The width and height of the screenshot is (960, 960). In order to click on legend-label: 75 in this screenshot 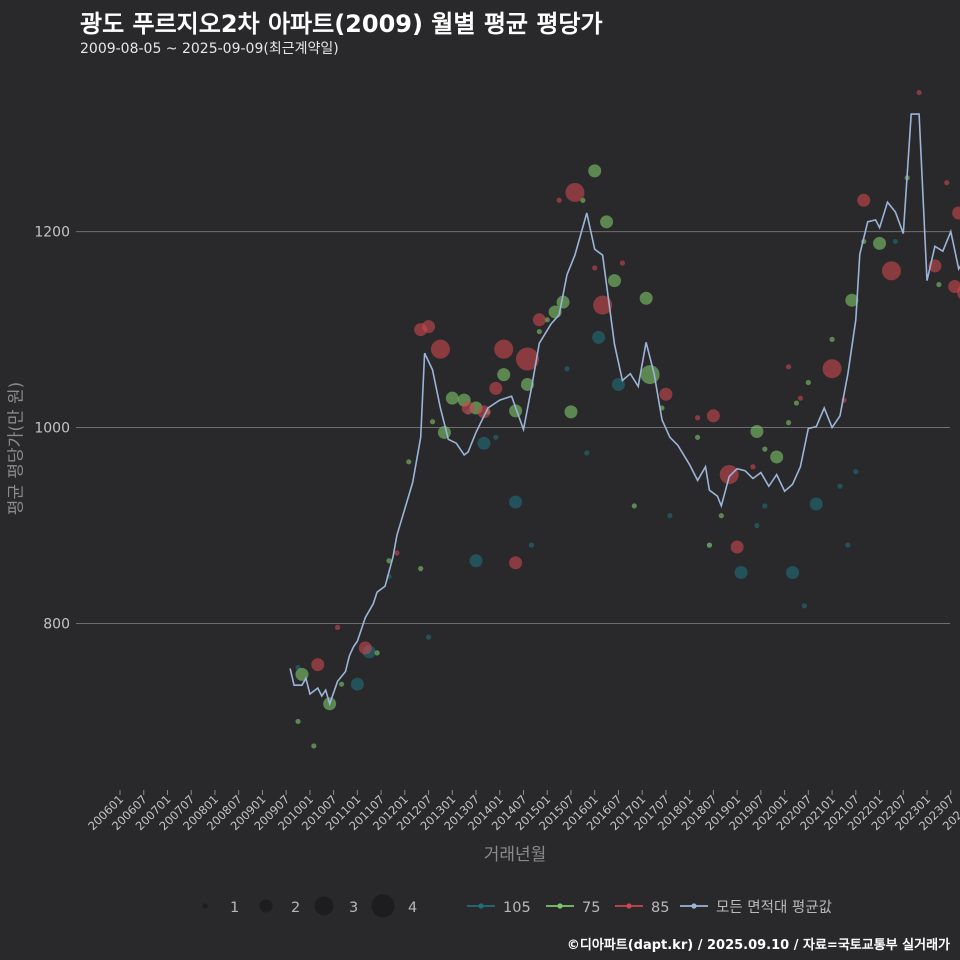, I will do `click(591, 908)`.